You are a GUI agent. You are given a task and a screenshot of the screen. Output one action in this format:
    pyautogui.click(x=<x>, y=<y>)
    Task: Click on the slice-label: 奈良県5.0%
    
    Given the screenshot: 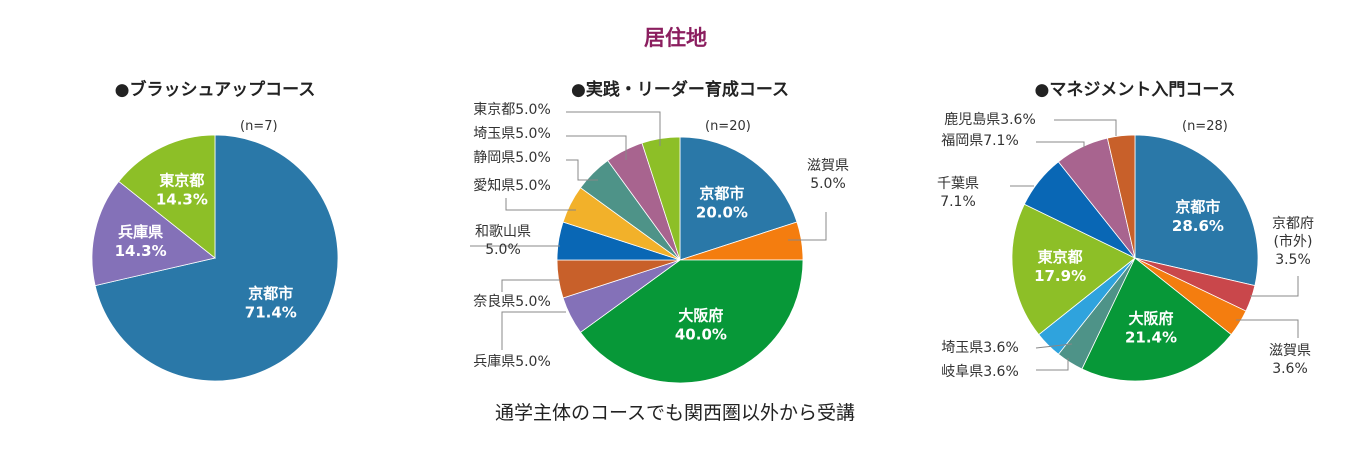 What is the action you would take?
    pyautogui.click(x=512, y=302)
    